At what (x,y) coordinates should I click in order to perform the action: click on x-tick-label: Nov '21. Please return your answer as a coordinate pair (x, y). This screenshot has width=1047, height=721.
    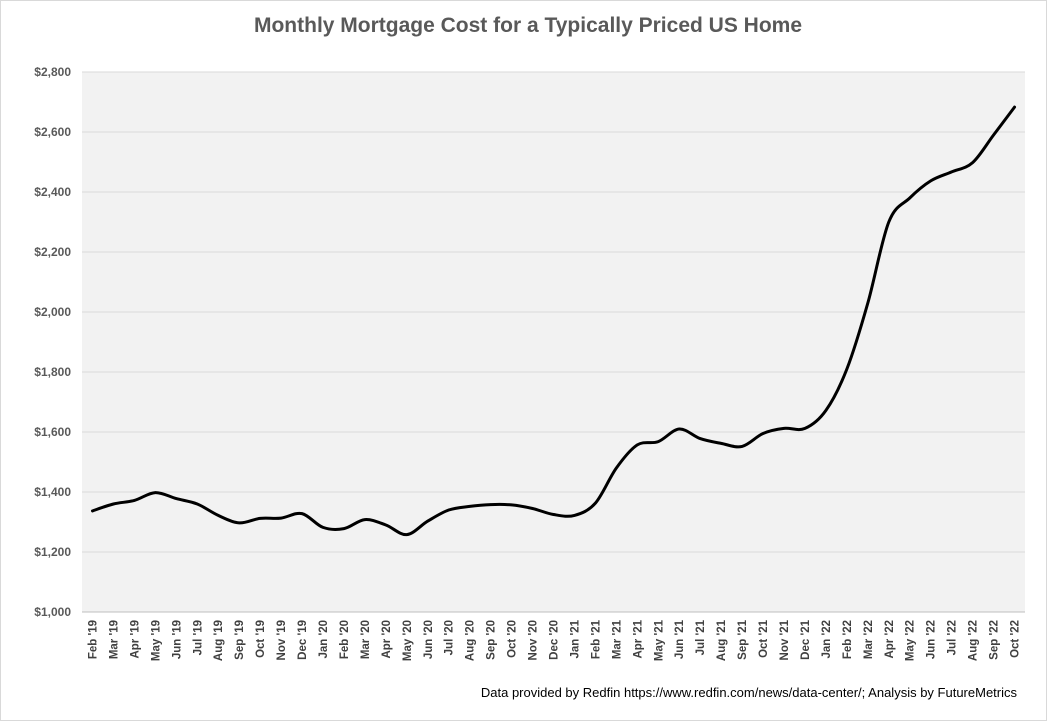
    Looking at the image, I should click on (785, 639).